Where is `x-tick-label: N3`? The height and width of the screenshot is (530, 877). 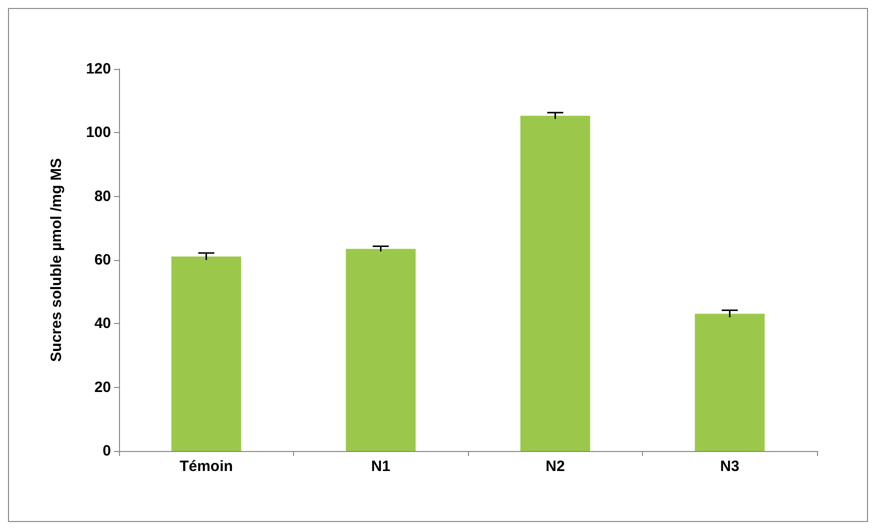 x-tick-label: N3 is located at coordinates (730, 466).